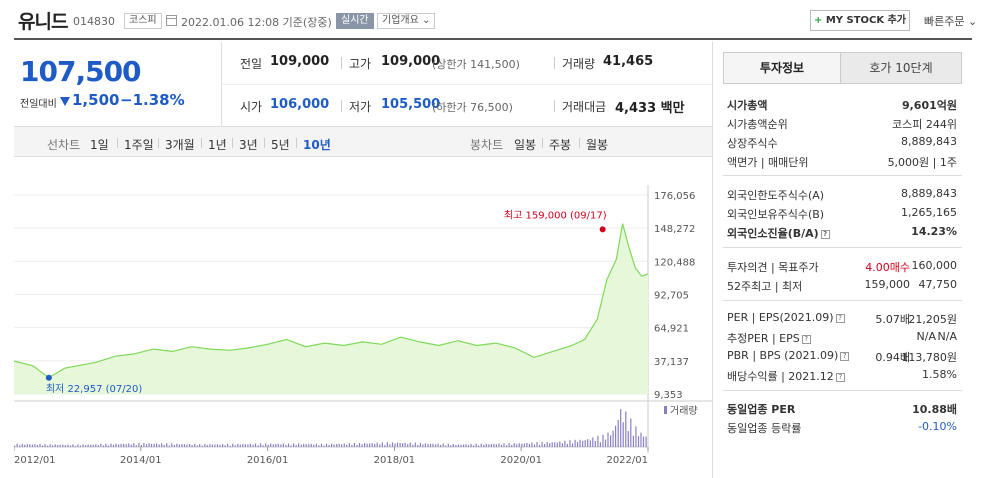  I want to click on y-tick-label: 37,137, so click(671, 362).